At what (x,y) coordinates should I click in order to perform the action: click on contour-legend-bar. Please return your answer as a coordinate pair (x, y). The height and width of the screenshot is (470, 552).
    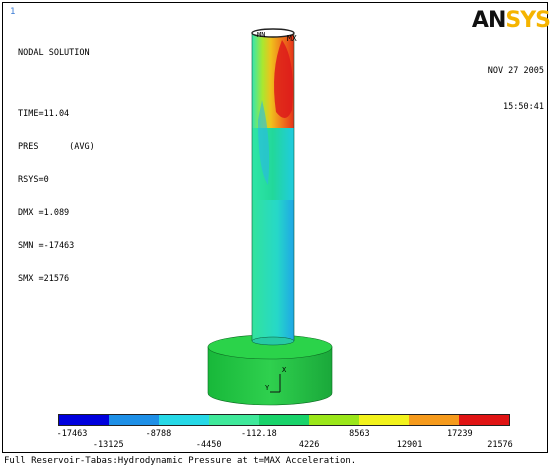
    Looking at the image, I should click on (284, 420).